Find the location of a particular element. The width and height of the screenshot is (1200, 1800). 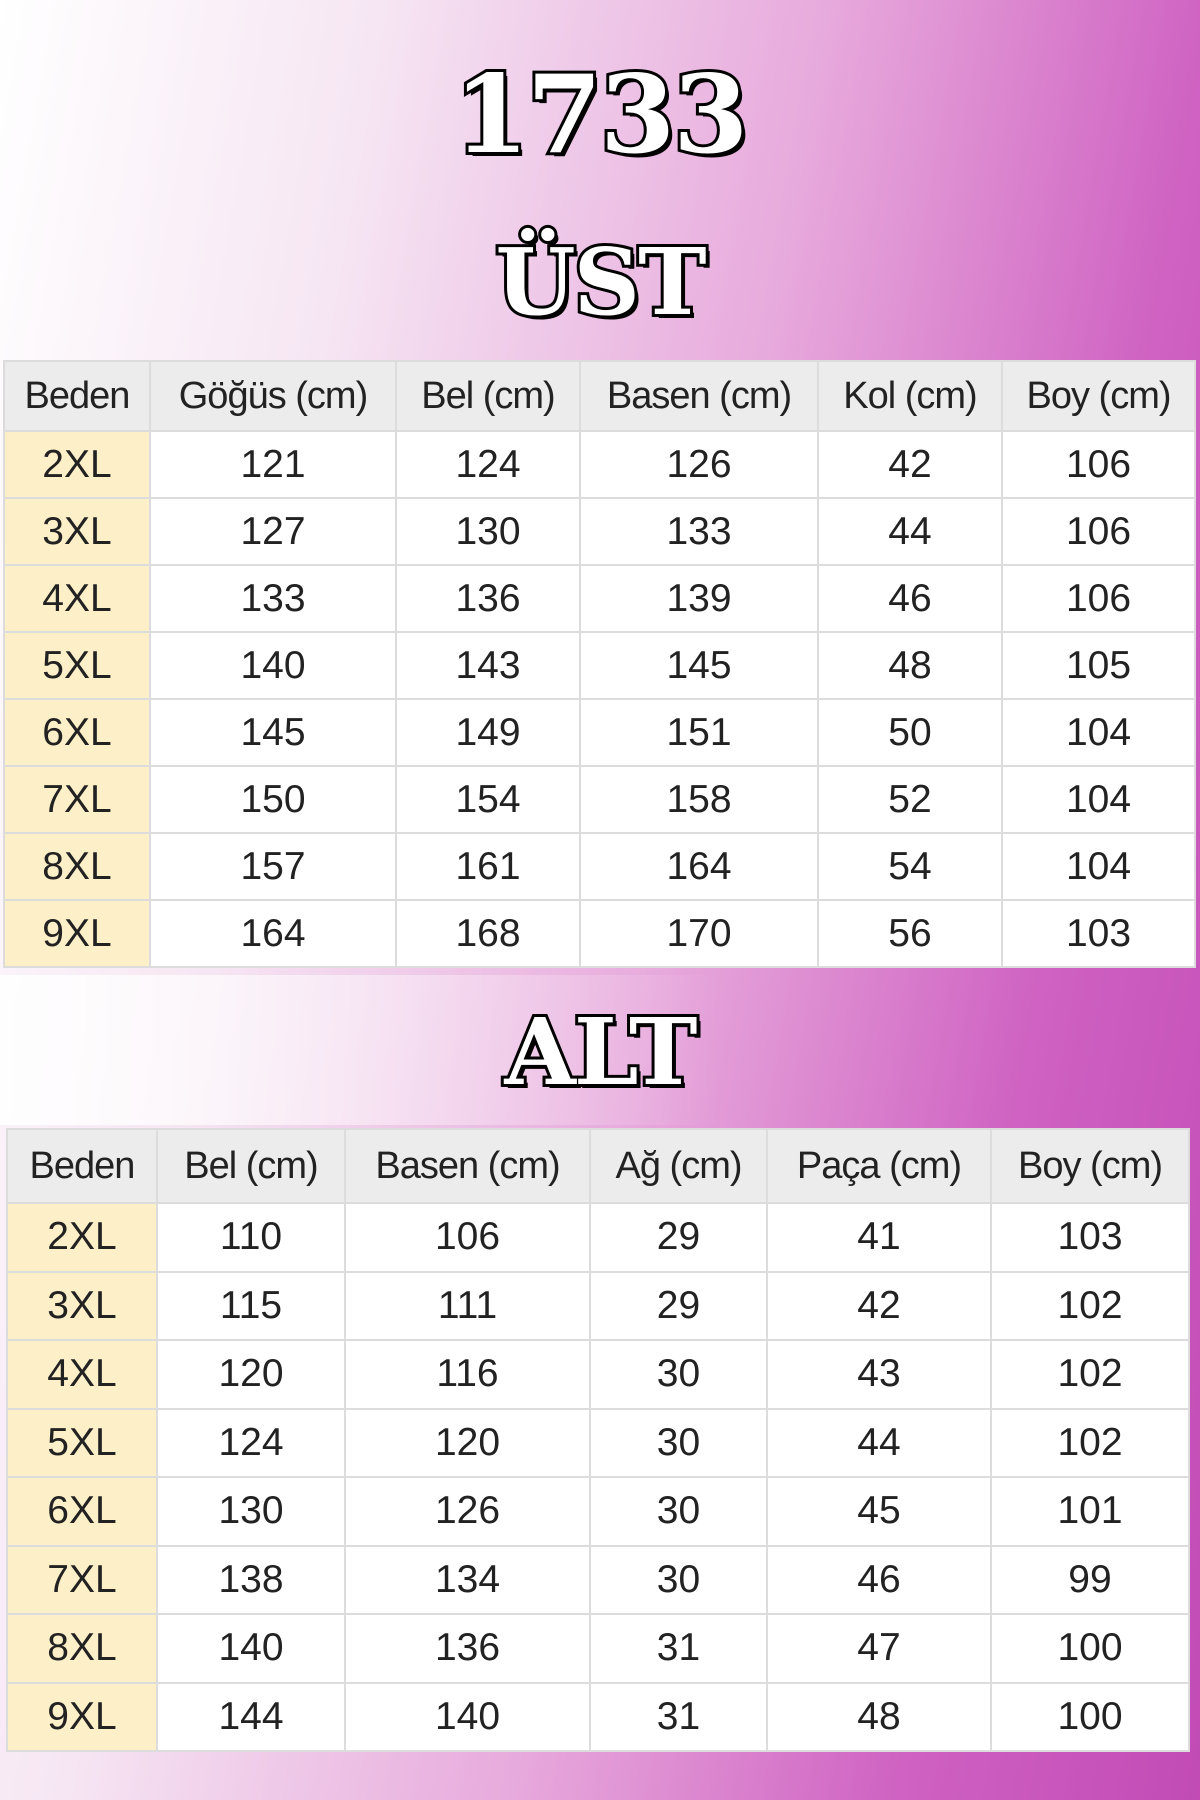

value-cell: 121 is located at coordinates (273, 464).